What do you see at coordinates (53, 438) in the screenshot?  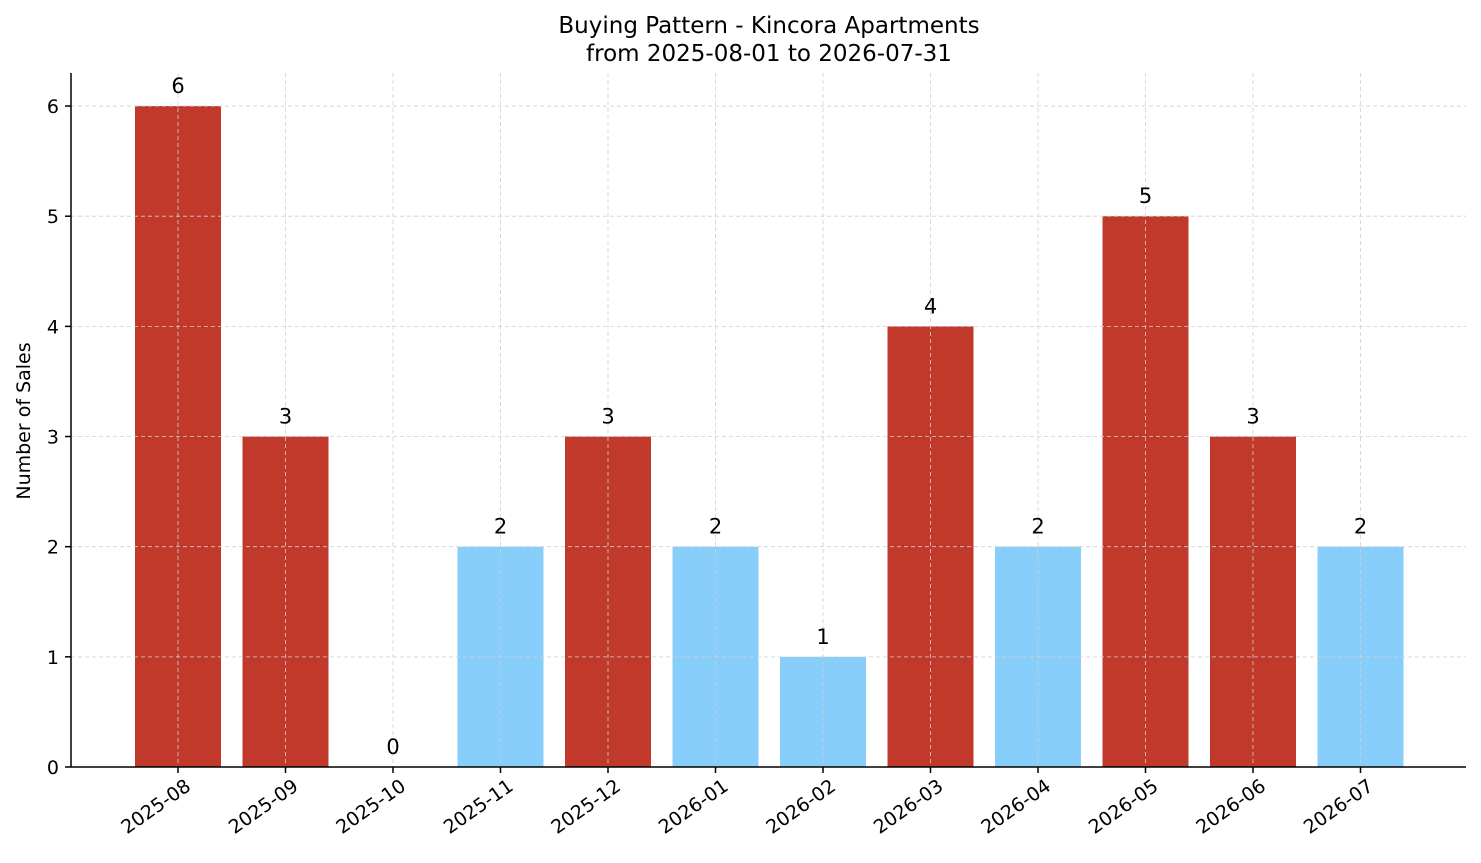 I see `y-tick-label: 3` at bounding box center [53, 438].